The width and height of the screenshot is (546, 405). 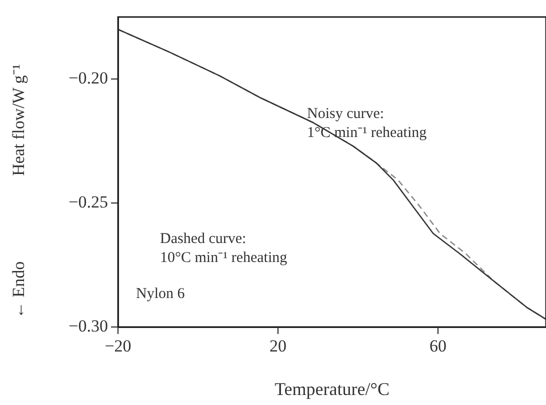 What do you see at coordinates (278, 346) in the screenshot?
I see `x-tick-label: 20` at bounding box center [278, 346].